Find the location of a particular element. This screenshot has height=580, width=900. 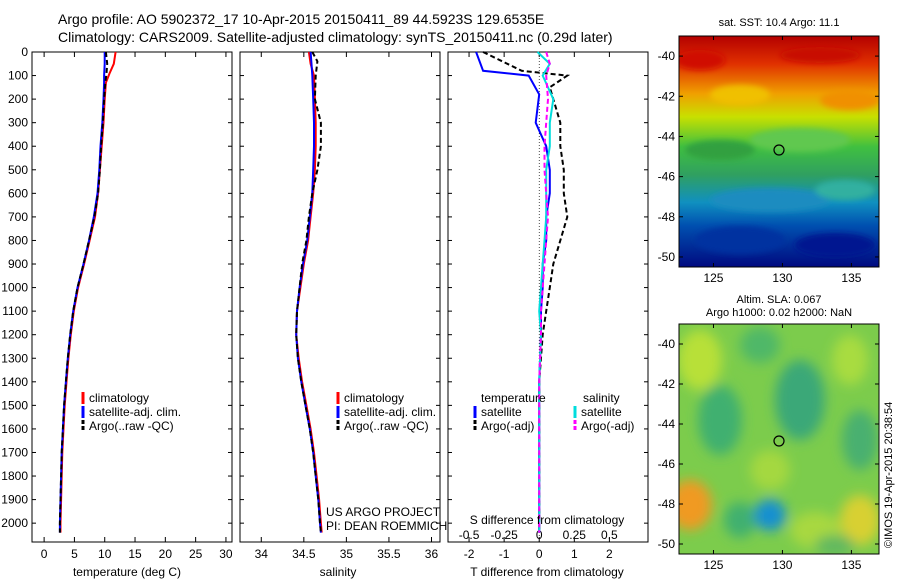

legend-label-t-argo: Argo(-adj) is located at coordinates (507, 426).